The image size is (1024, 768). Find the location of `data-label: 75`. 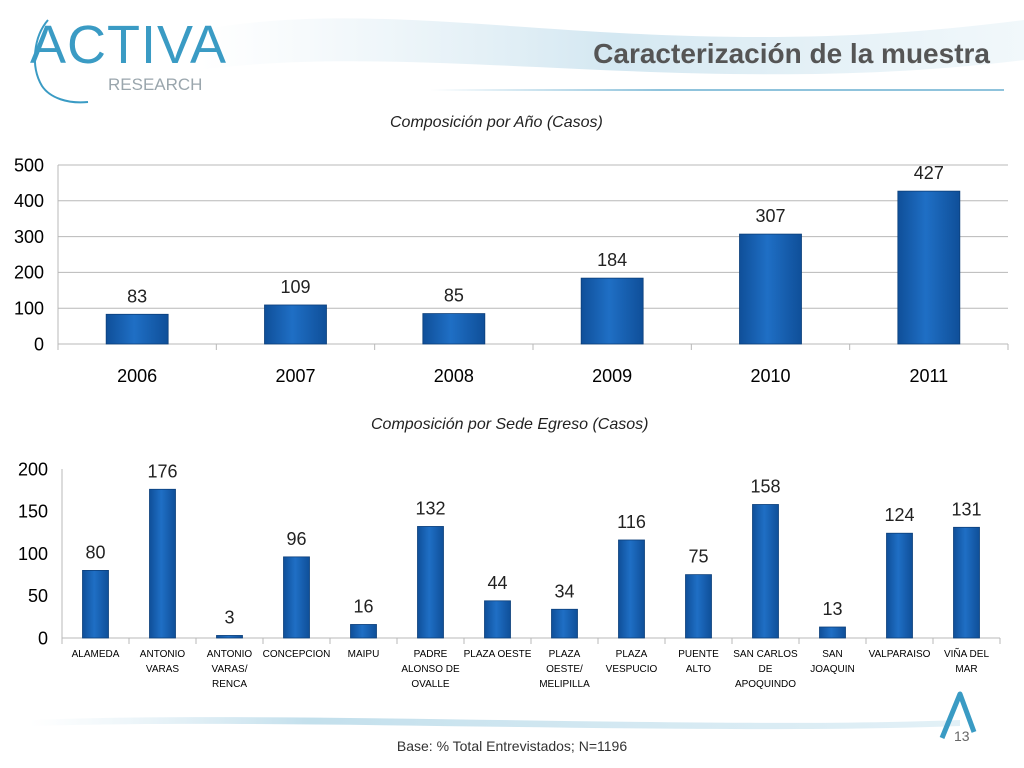

data-label: 75 is located at coordinates (698, 557).